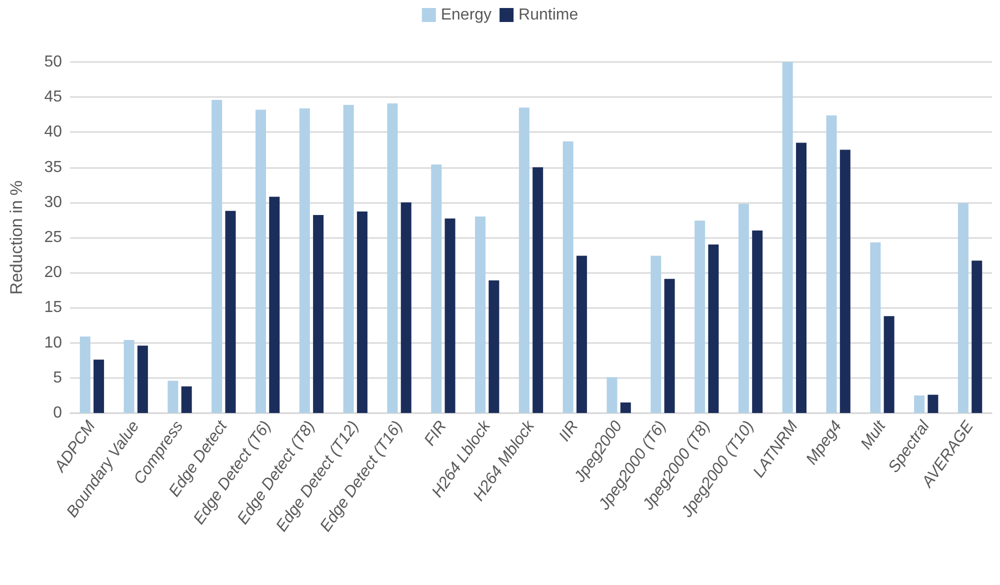 The width and height of the screenshot is (1000, 585). What do you see at coordinates (53, 167) in the screenshot?
I see `y-tick-label: 35` at bounding box center [53, 167].